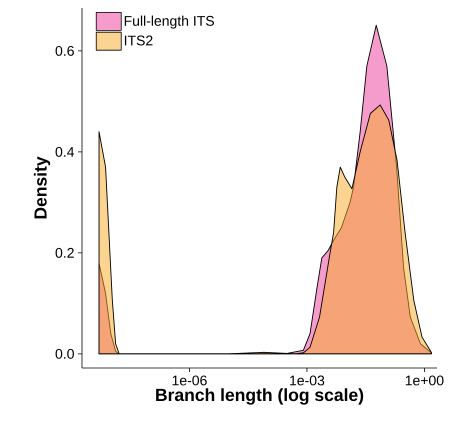  I want to click on x-axis-title: Branch length (log scale), so click(260, 396).